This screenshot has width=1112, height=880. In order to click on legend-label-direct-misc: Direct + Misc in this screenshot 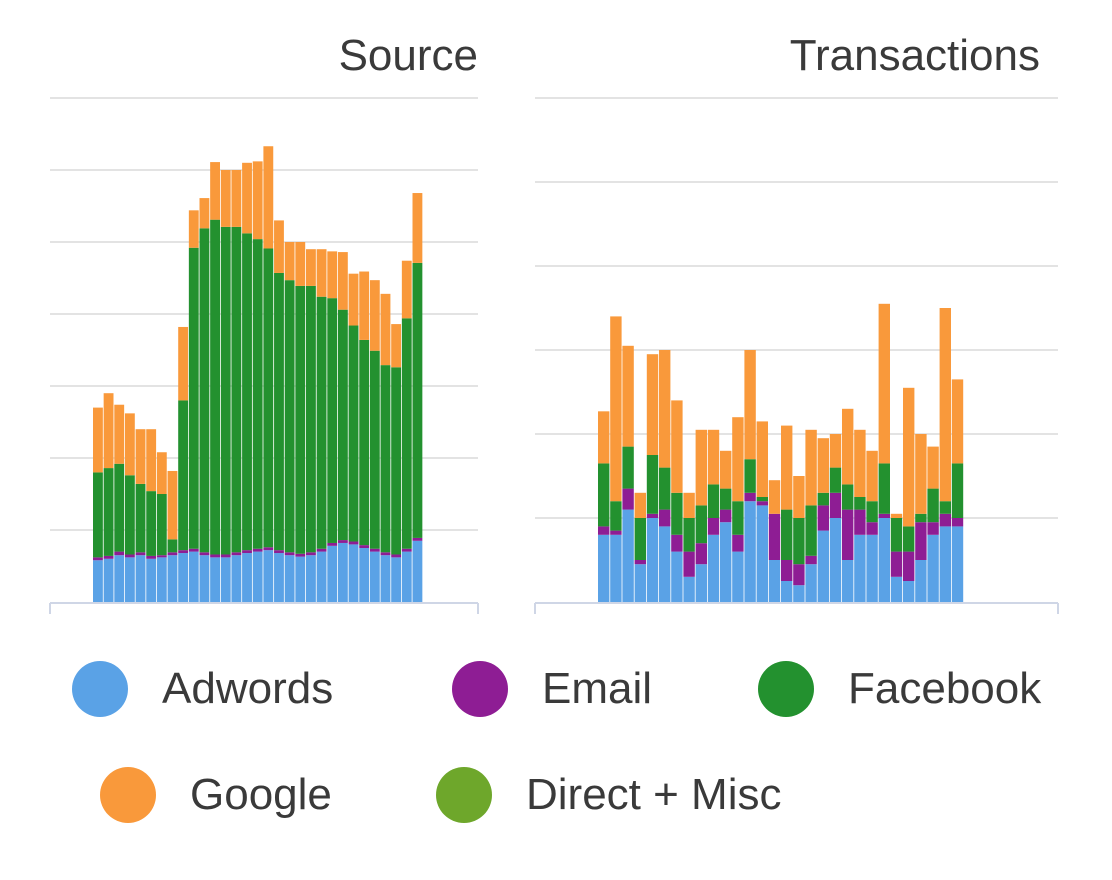, I will do `click(654, 794)`.